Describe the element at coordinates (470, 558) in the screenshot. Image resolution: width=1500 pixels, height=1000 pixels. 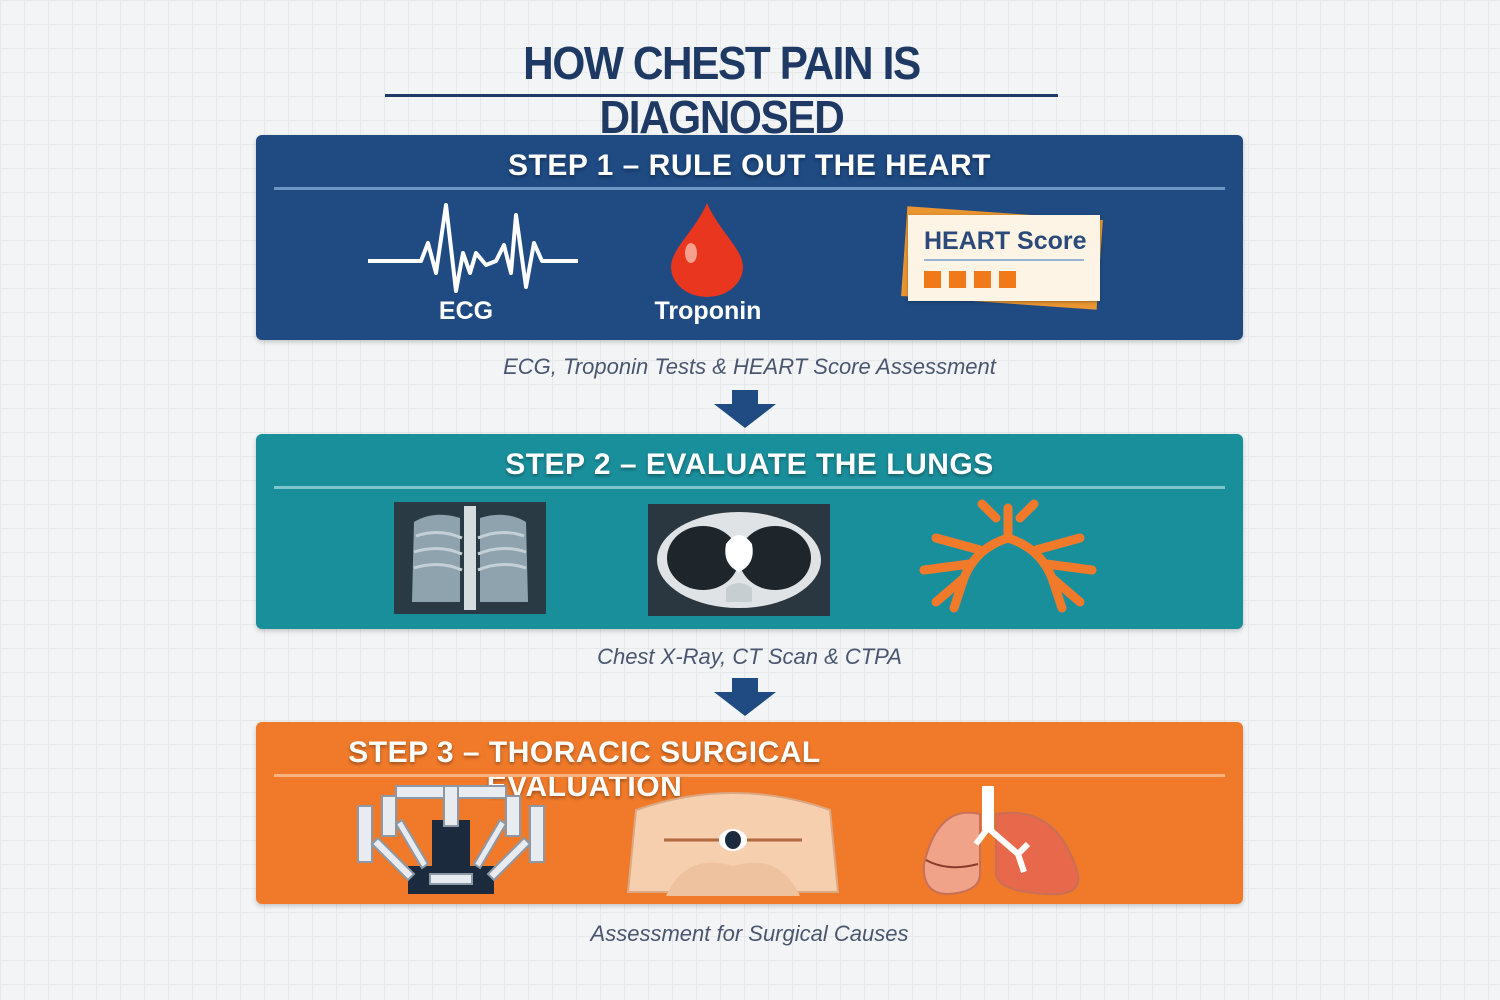
I see `chest-xray-icon` at that location.